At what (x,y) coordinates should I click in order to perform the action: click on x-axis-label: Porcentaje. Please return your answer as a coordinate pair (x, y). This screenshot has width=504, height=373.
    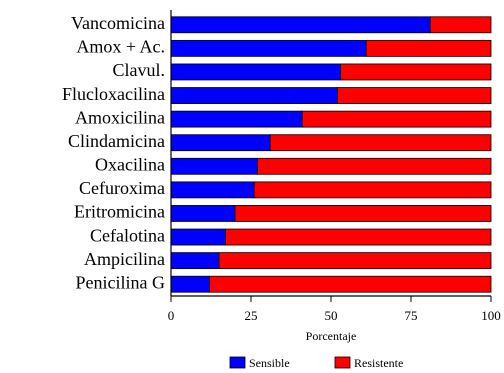
    Looking at the image, I should click on (331, 336).